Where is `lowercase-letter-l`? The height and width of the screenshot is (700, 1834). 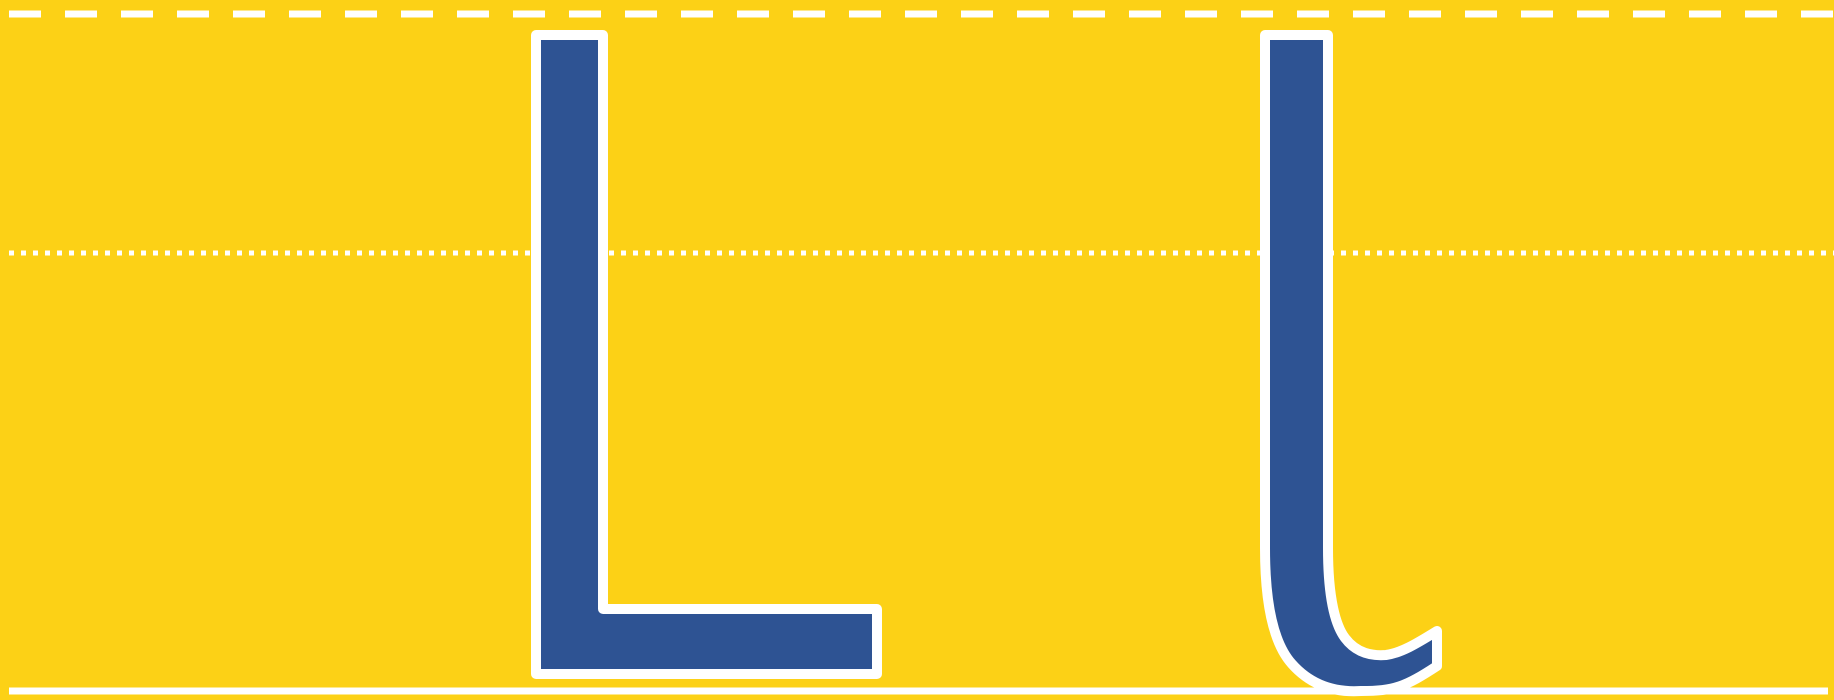 lowercase-letter-l is located at coordinates (1351, 363).